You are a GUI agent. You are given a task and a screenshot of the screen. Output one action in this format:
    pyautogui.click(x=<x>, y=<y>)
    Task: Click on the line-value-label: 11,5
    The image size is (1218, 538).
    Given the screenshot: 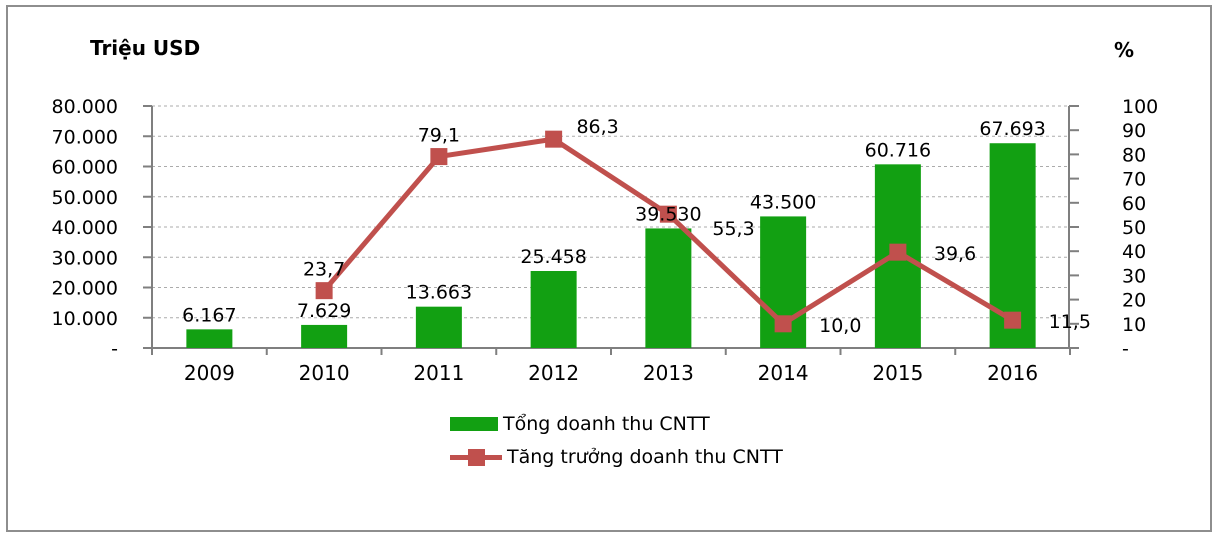 What is the action you would take?
    pyautogui.click(x=1070, y=322)
    